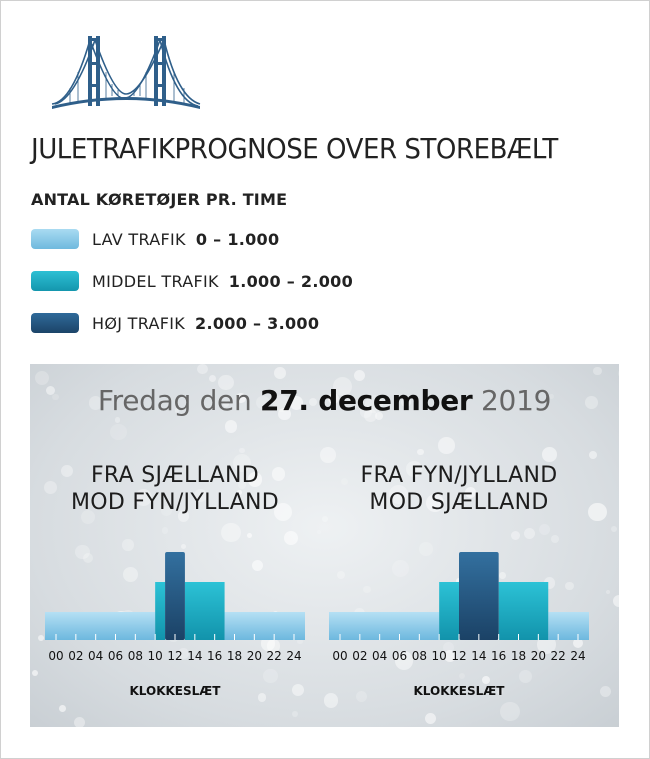  I want to click on x-tick-label: 08, so click(419, 656).